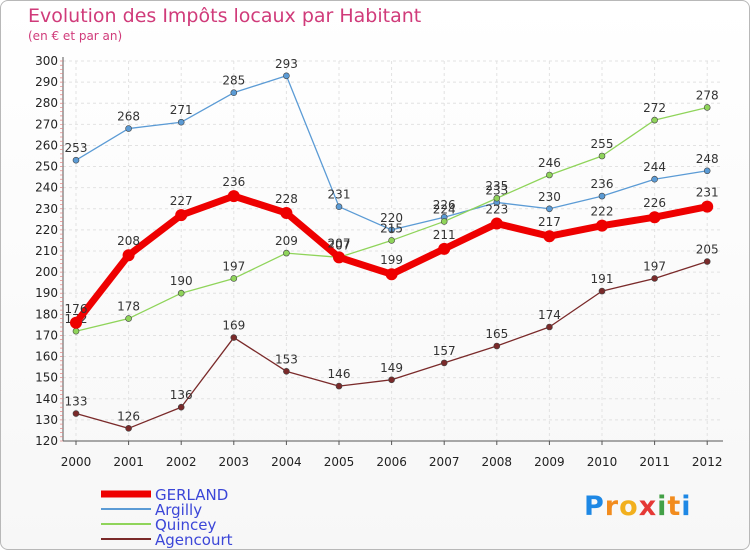  I want to click on data-label: 207, so click(339, 243).